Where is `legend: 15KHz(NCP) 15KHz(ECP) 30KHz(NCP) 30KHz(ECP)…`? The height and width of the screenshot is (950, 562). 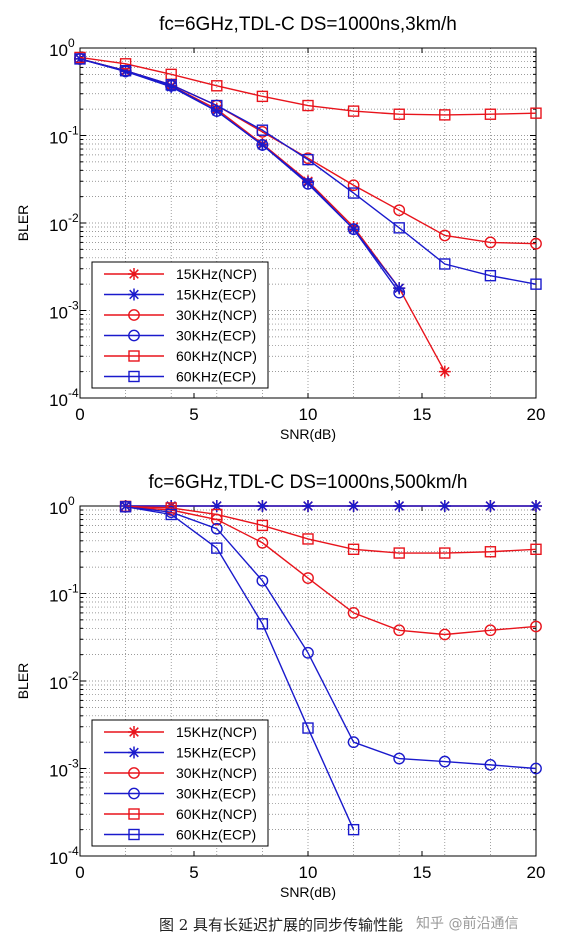
legend: 15KHz(NCP) 15KHz(ECP) 30KHz(NCP) 30KHz(ECP)… is located at coordinates (180, 325).